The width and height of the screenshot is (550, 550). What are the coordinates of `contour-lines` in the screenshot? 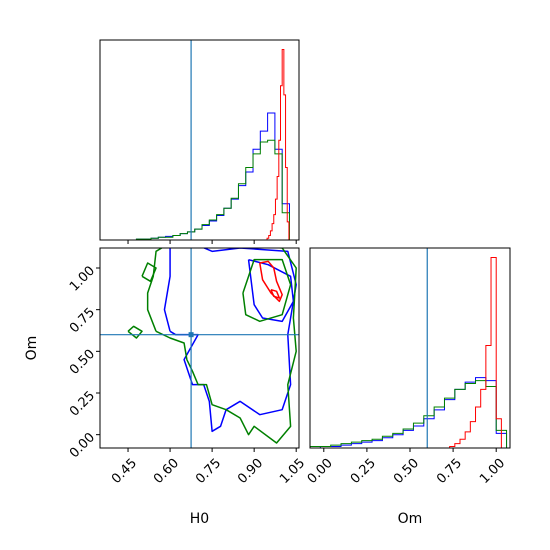 It's located at (212, 346).